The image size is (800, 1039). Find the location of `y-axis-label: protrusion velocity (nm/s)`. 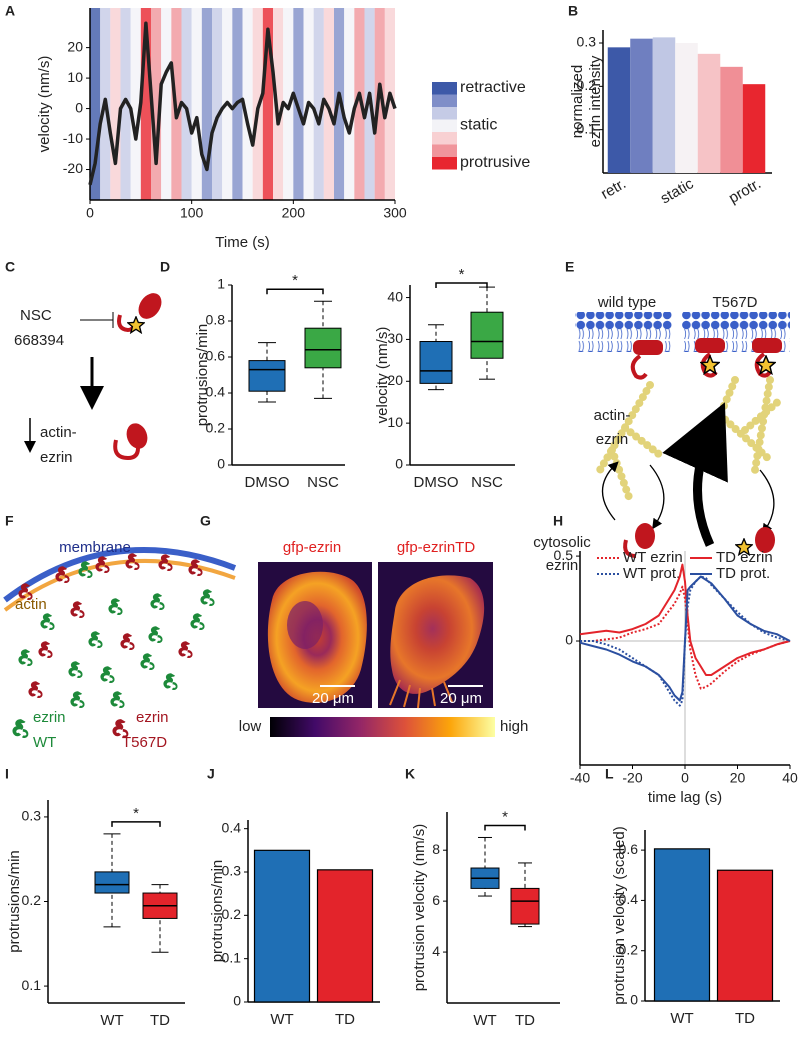

y-axis-label: protrusion velocity (nm/s) is located at coordinates (419, 908).